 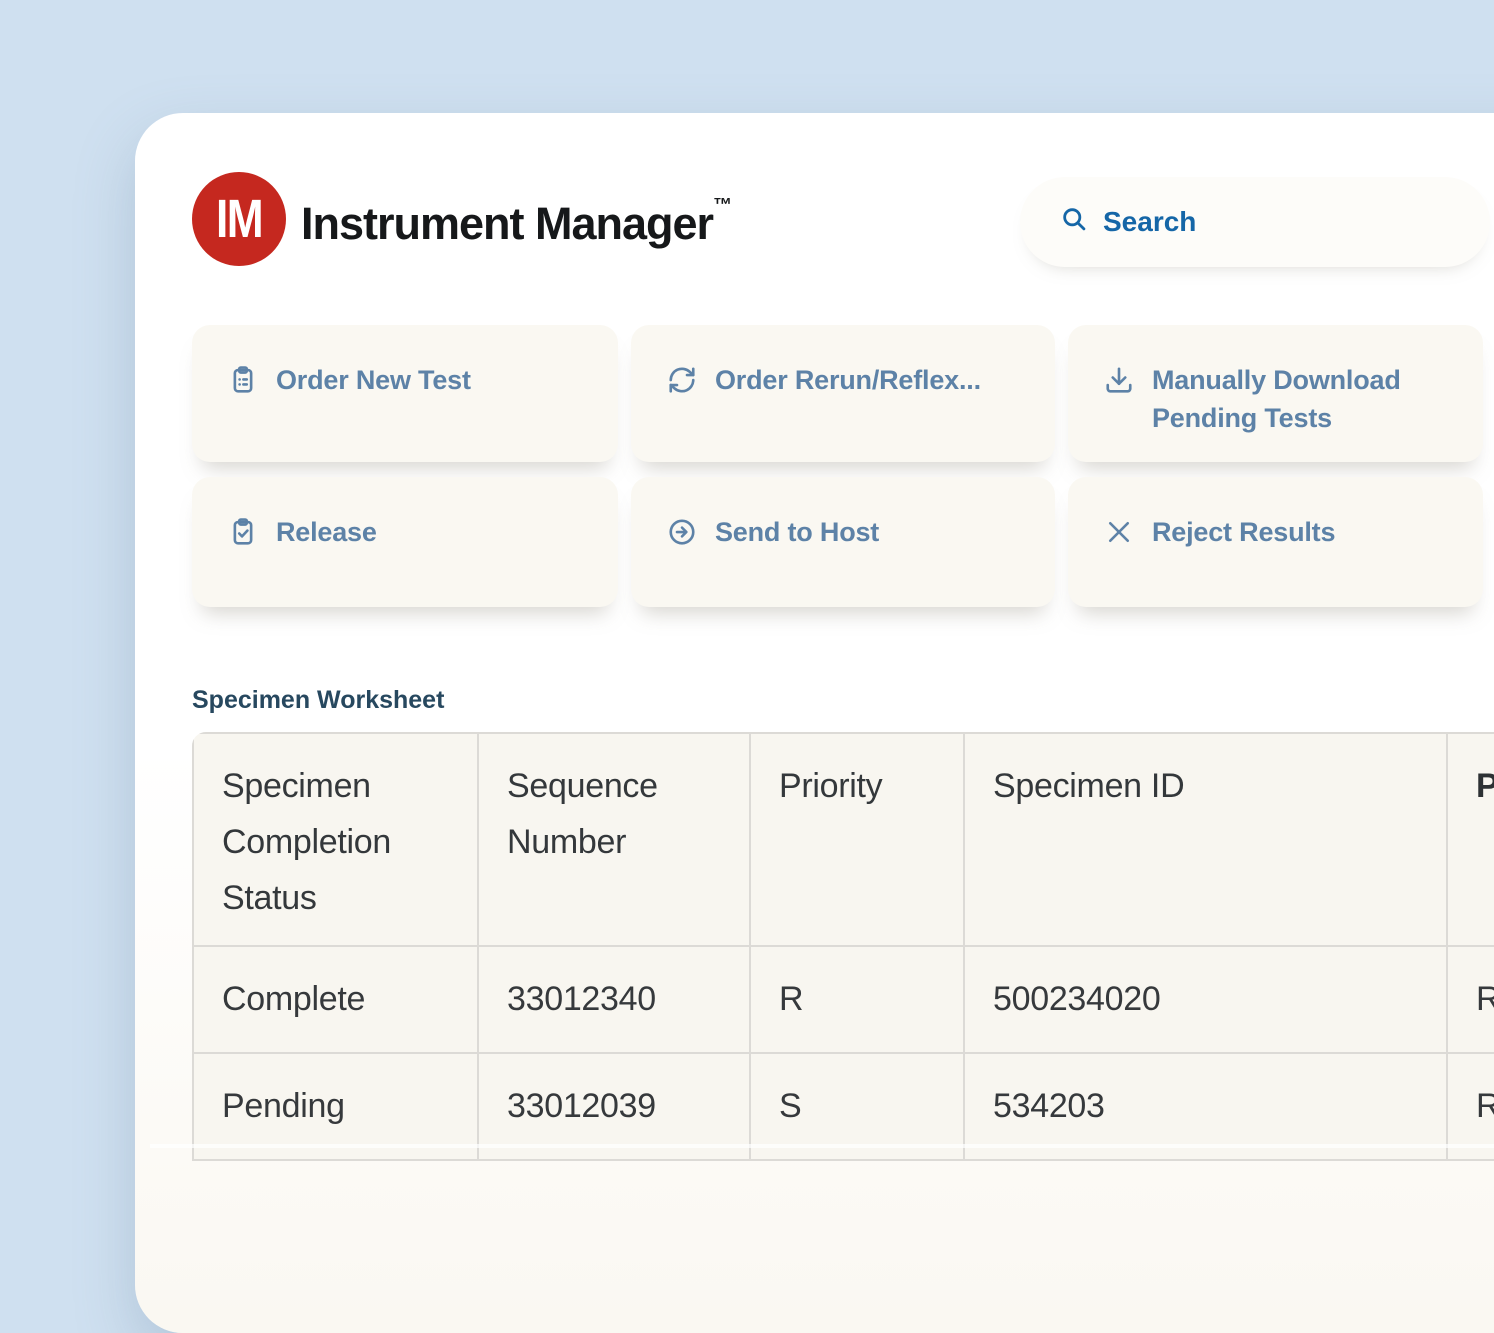 What do you see at coordinates (1470, 839) in the screenshot?
I see `column-header-cut-off: P` at bounding box center [1470, 839].